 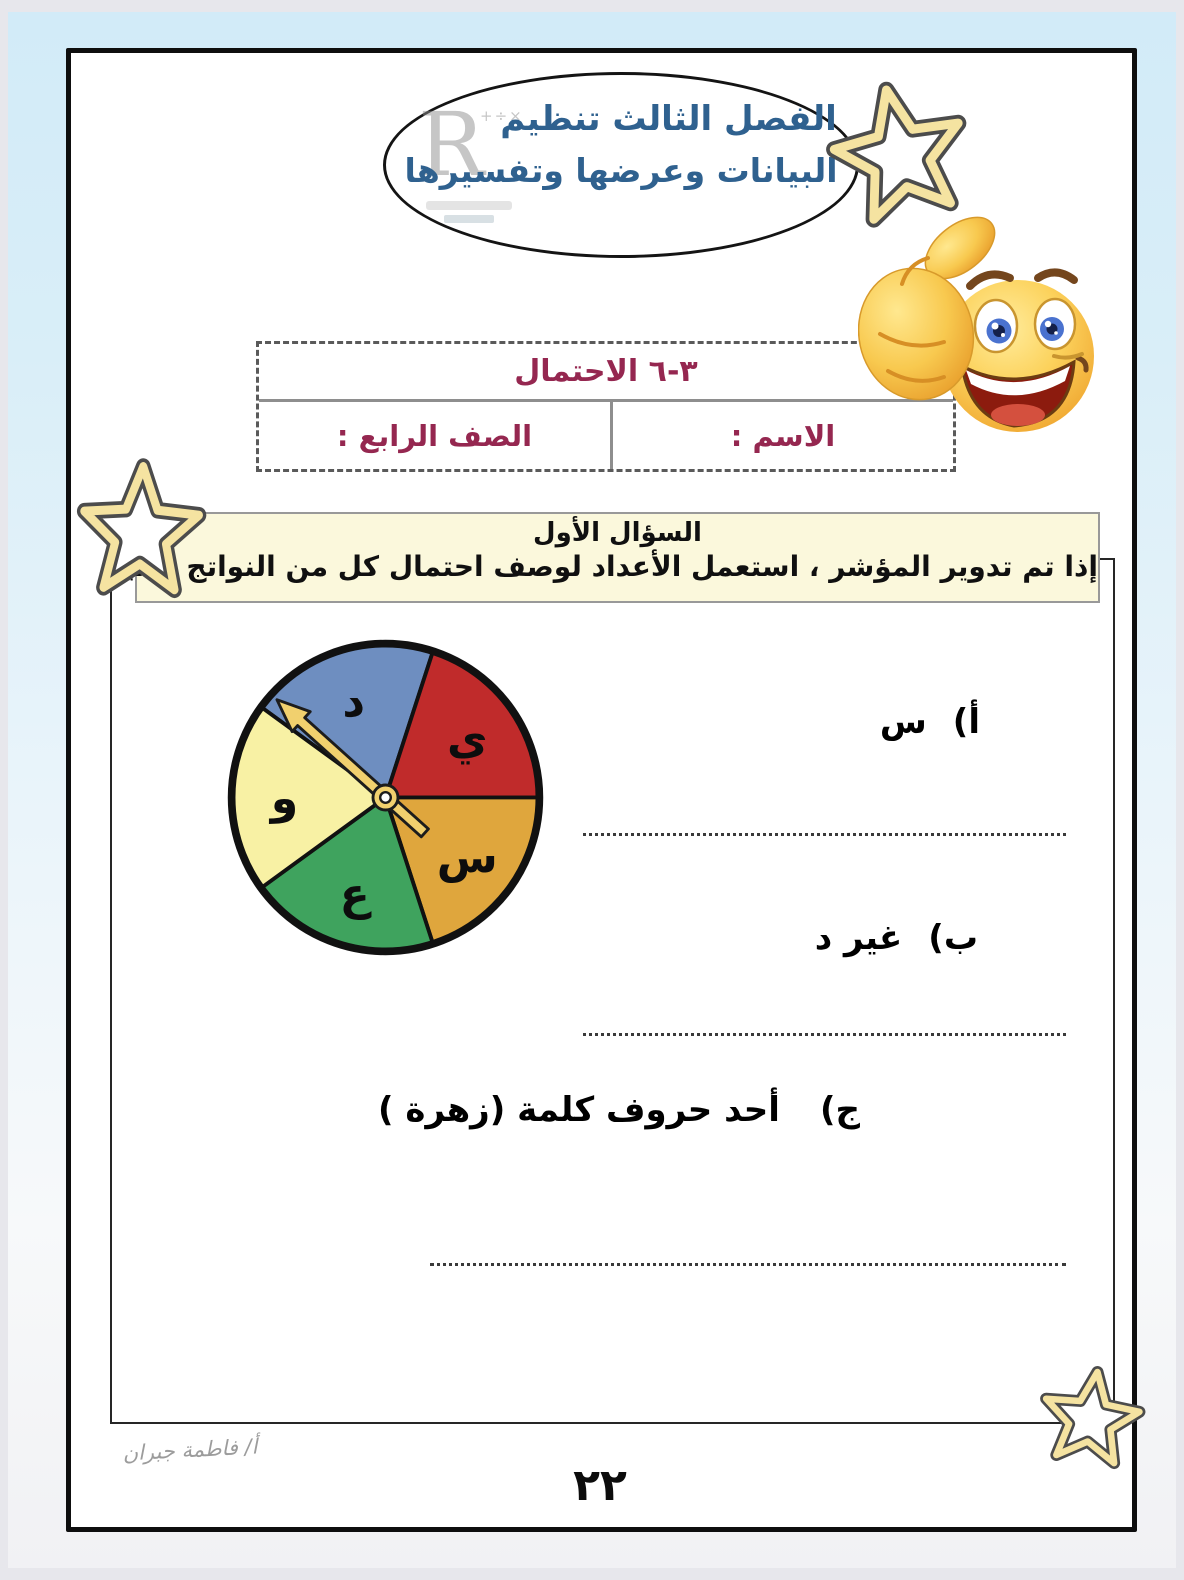 I want to click on question-b: ب) غير د, so click(x=896, y=938).